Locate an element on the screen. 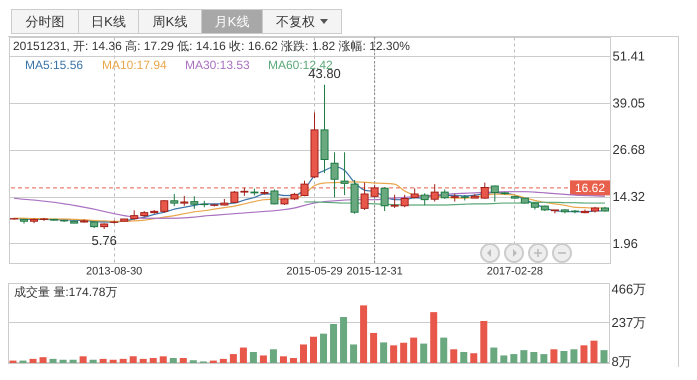  text: 分时图 is located at coordinates (45, 21).